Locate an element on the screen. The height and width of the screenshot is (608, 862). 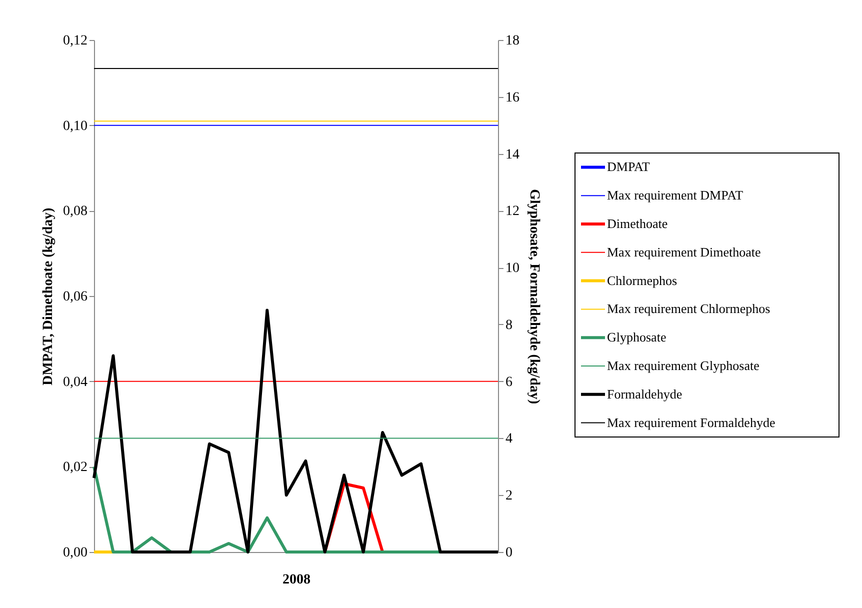
y2-tick-label: 10 is located at coordinates (513, 268).